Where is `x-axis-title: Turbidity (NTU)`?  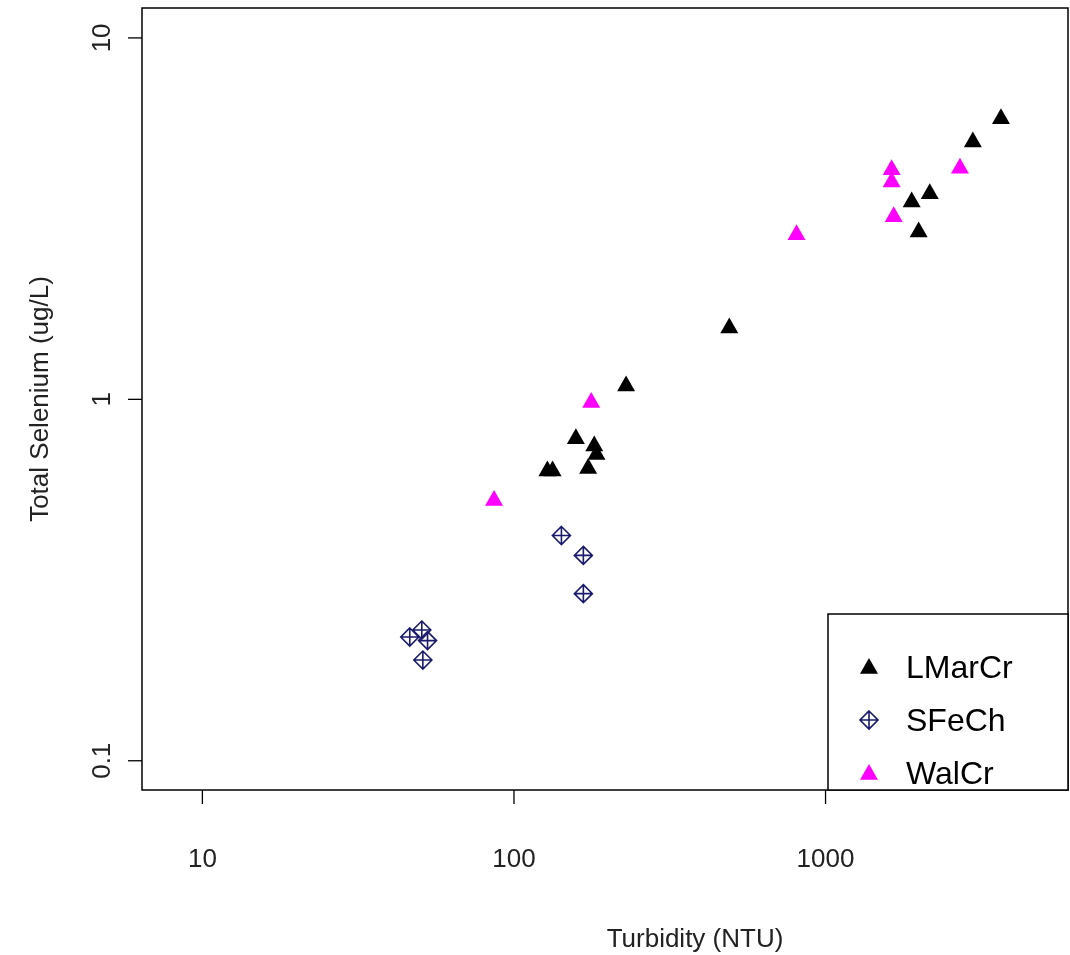 x-axis-title: Turbidity (NTU) is located at coordinates (695, 938).